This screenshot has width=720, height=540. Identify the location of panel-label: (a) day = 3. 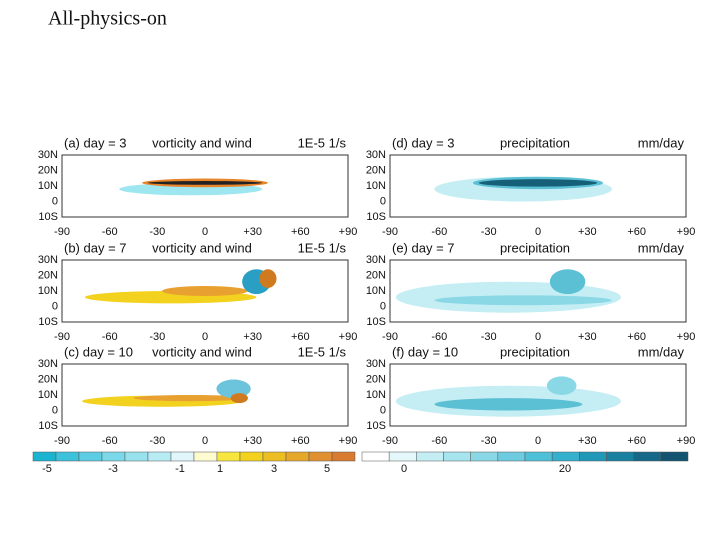
(95, 142).